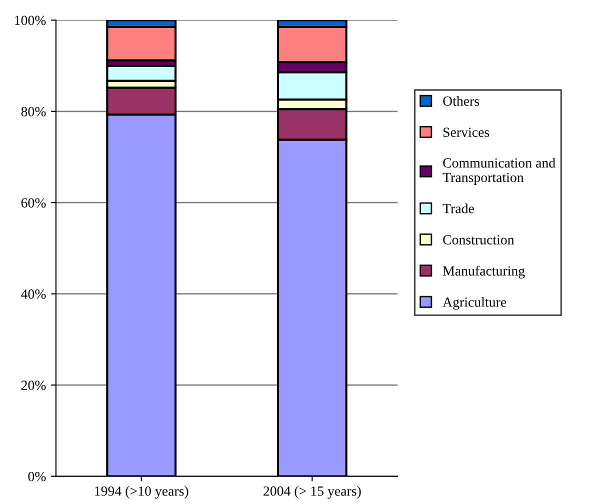  What do you see at coordinates (478, 239) in the screenshot?
I see `legend-label: Construction` at bounding box center [478, 239].